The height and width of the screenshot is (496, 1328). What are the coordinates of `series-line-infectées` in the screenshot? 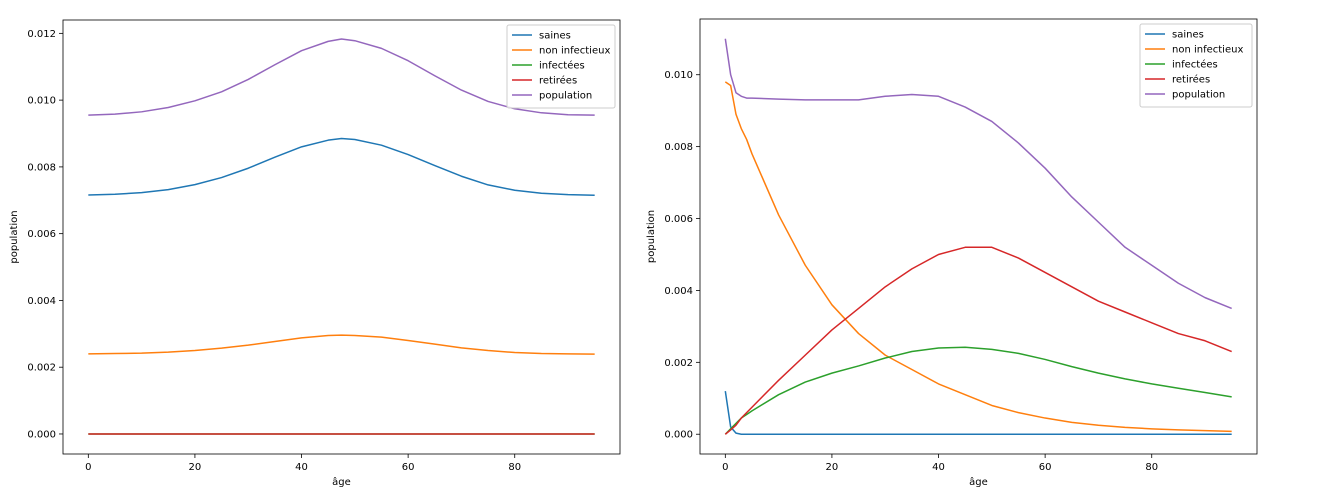 It's located at (978, 390).